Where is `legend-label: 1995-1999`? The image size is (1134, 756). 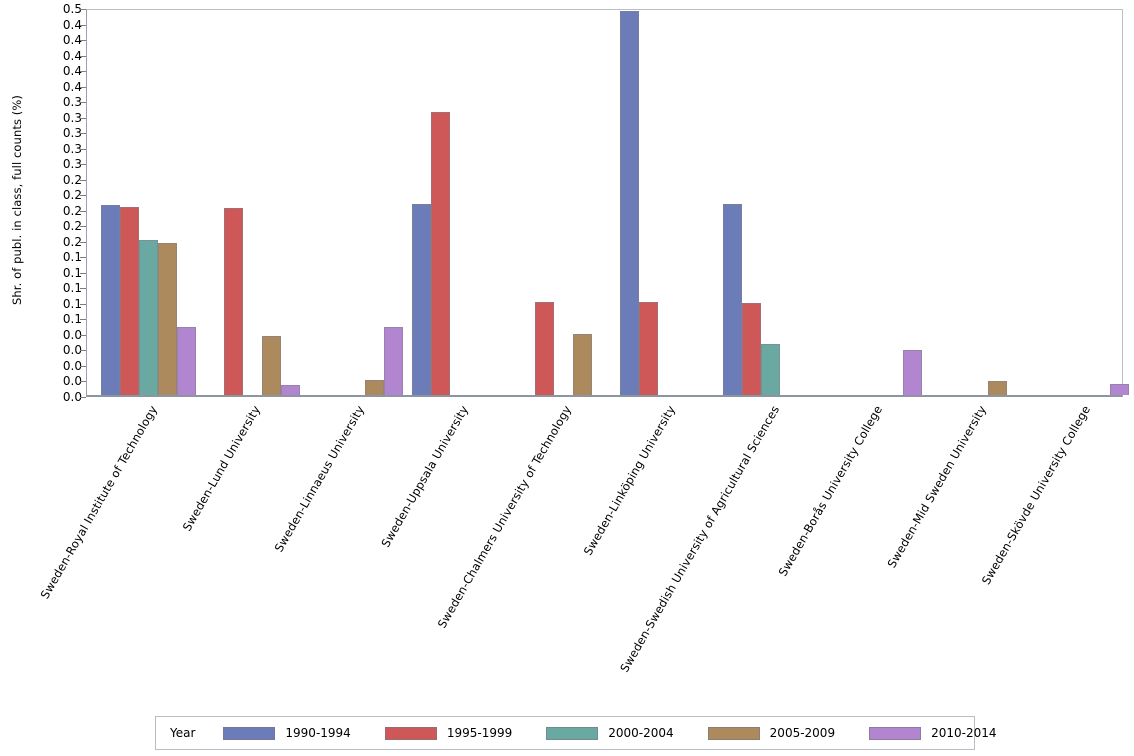 legend-label: 1995-1999 is located at coordinates (479, 733).